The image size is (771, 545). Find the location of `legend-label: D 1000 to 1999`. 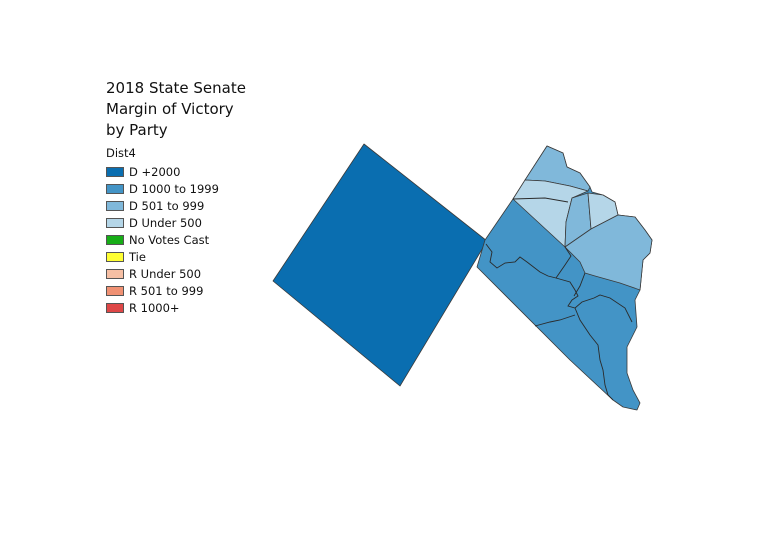

legend-label: D 1000 to 1999 is located at coordinates (174, 188).